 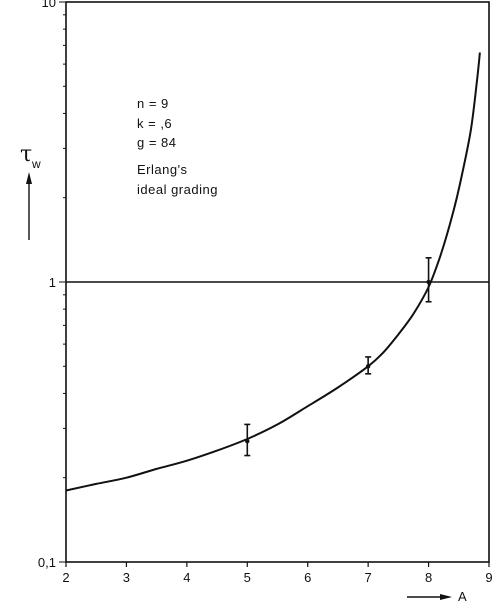 I want to click on y-tick-label: 1, so click(x=52, y=282).